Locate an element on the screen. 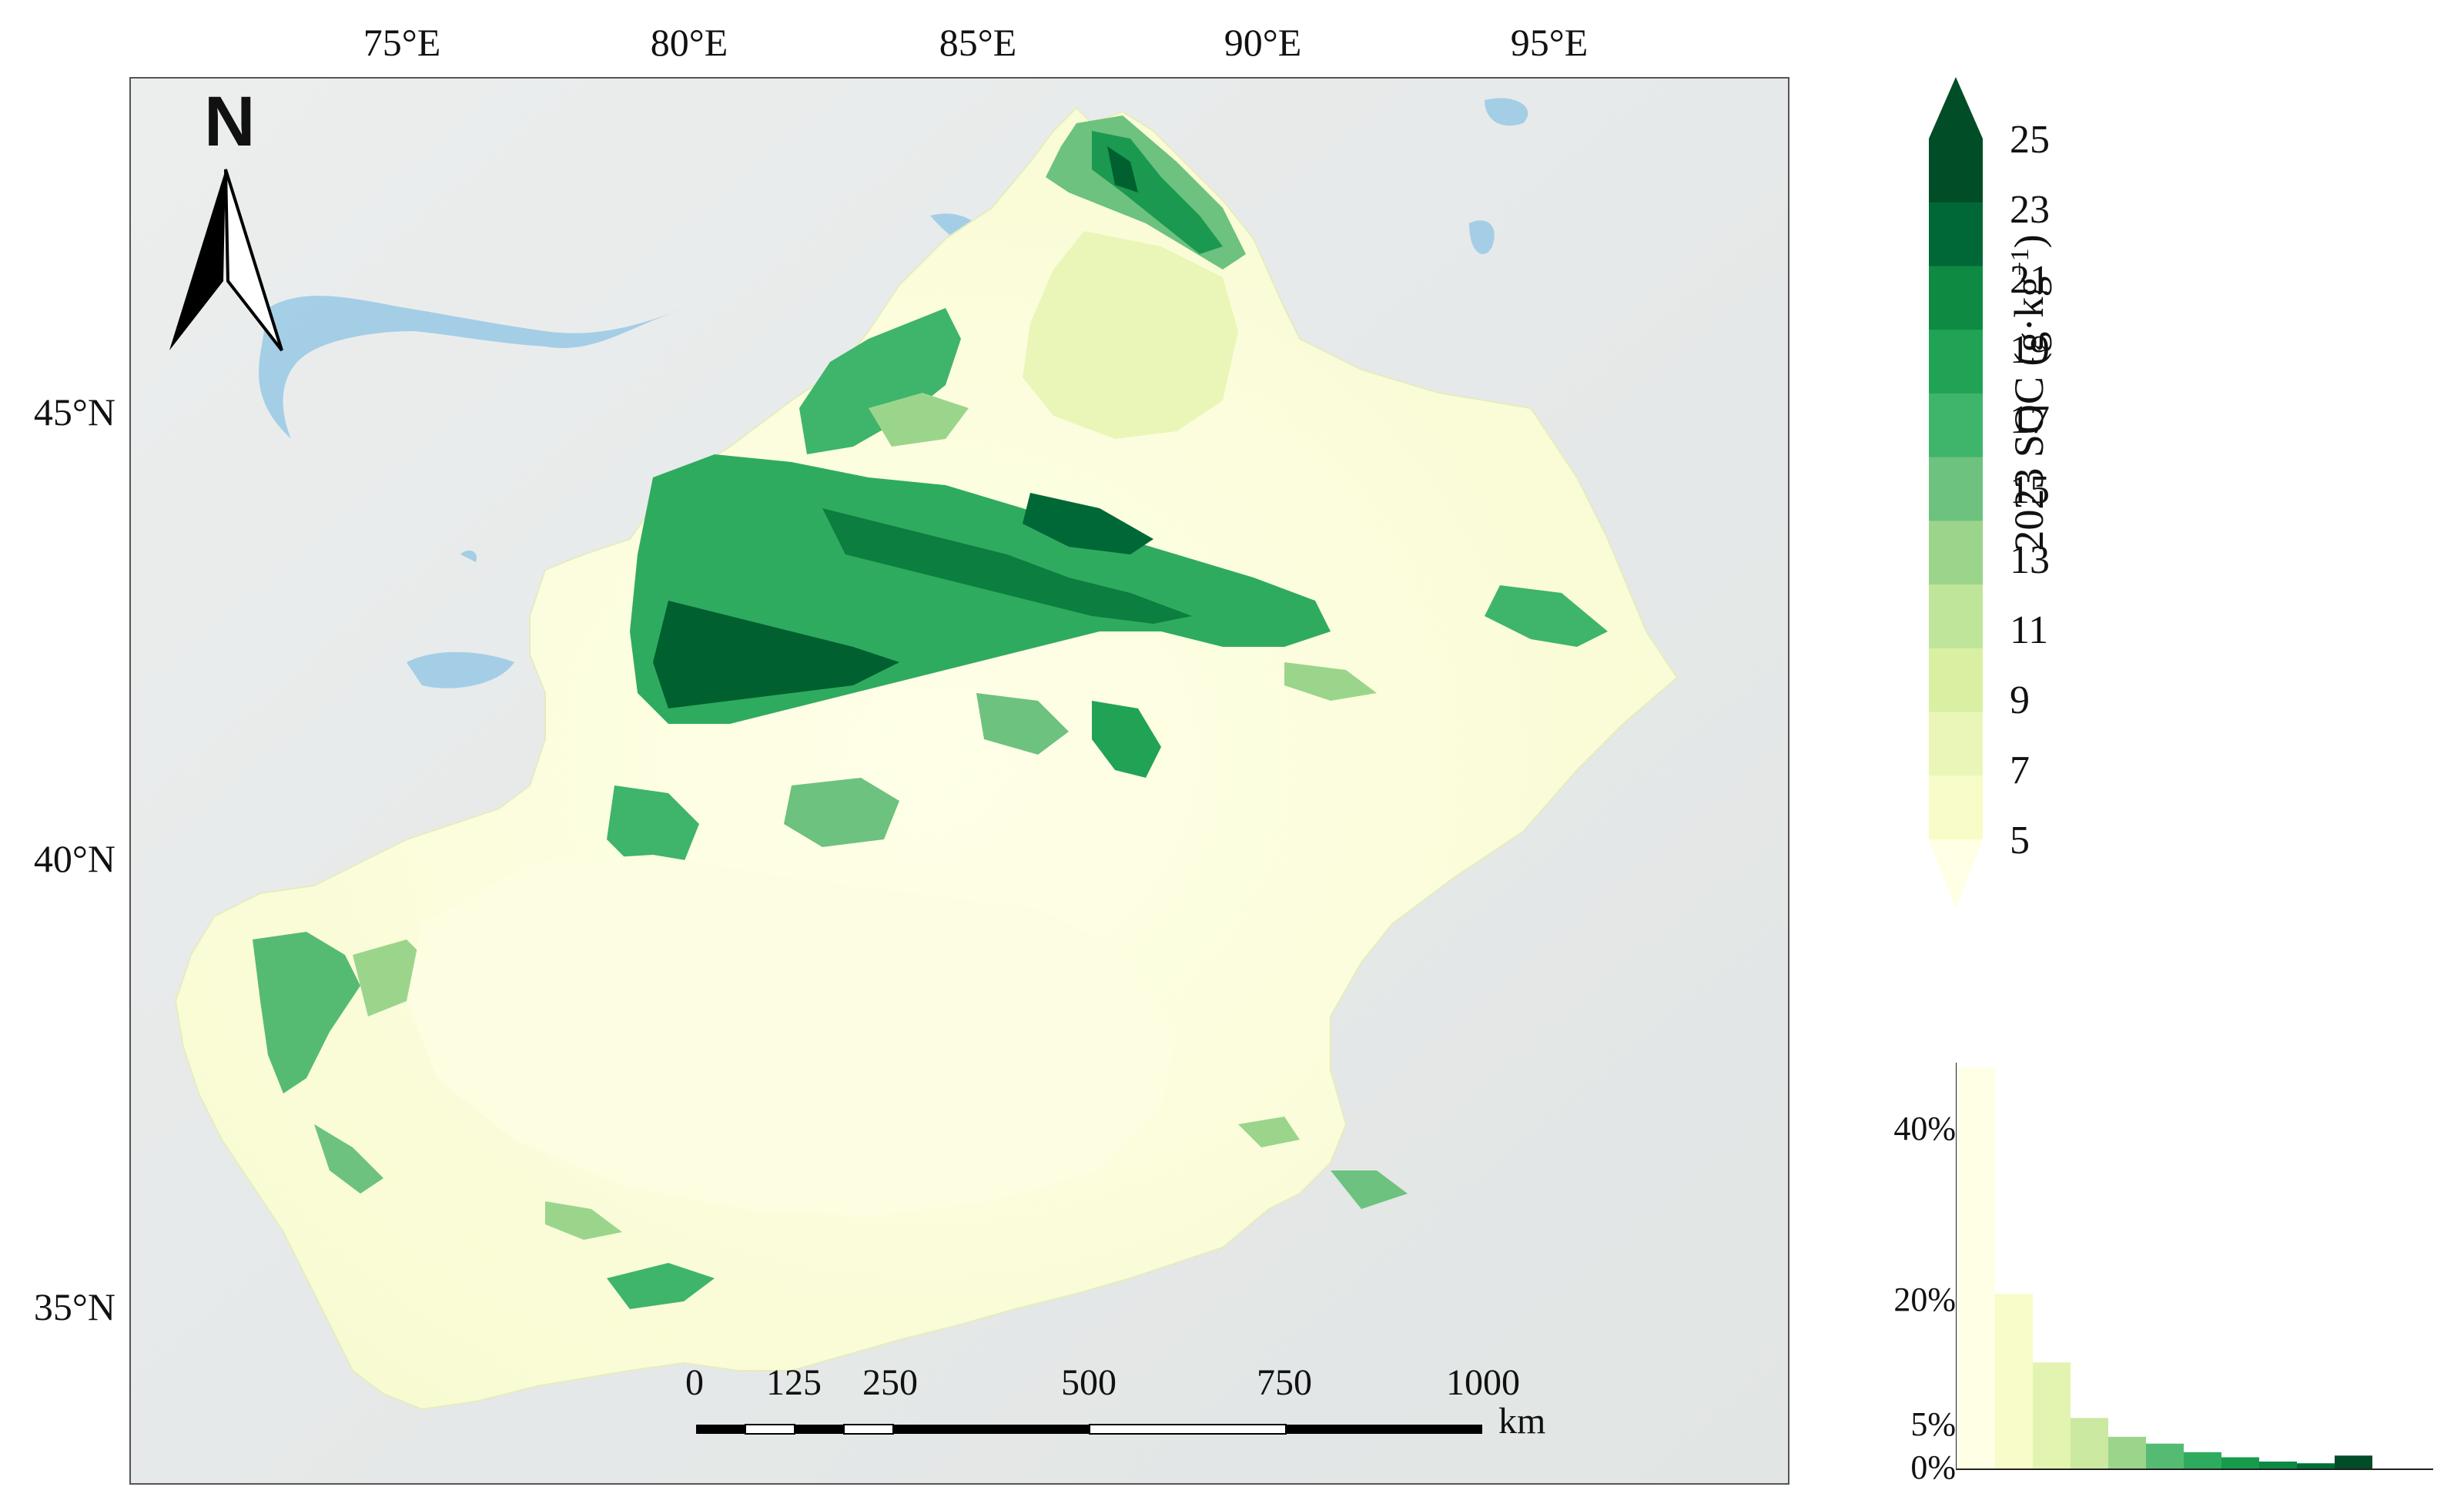  north-arrow-icon is located at coordinates (226, 260).